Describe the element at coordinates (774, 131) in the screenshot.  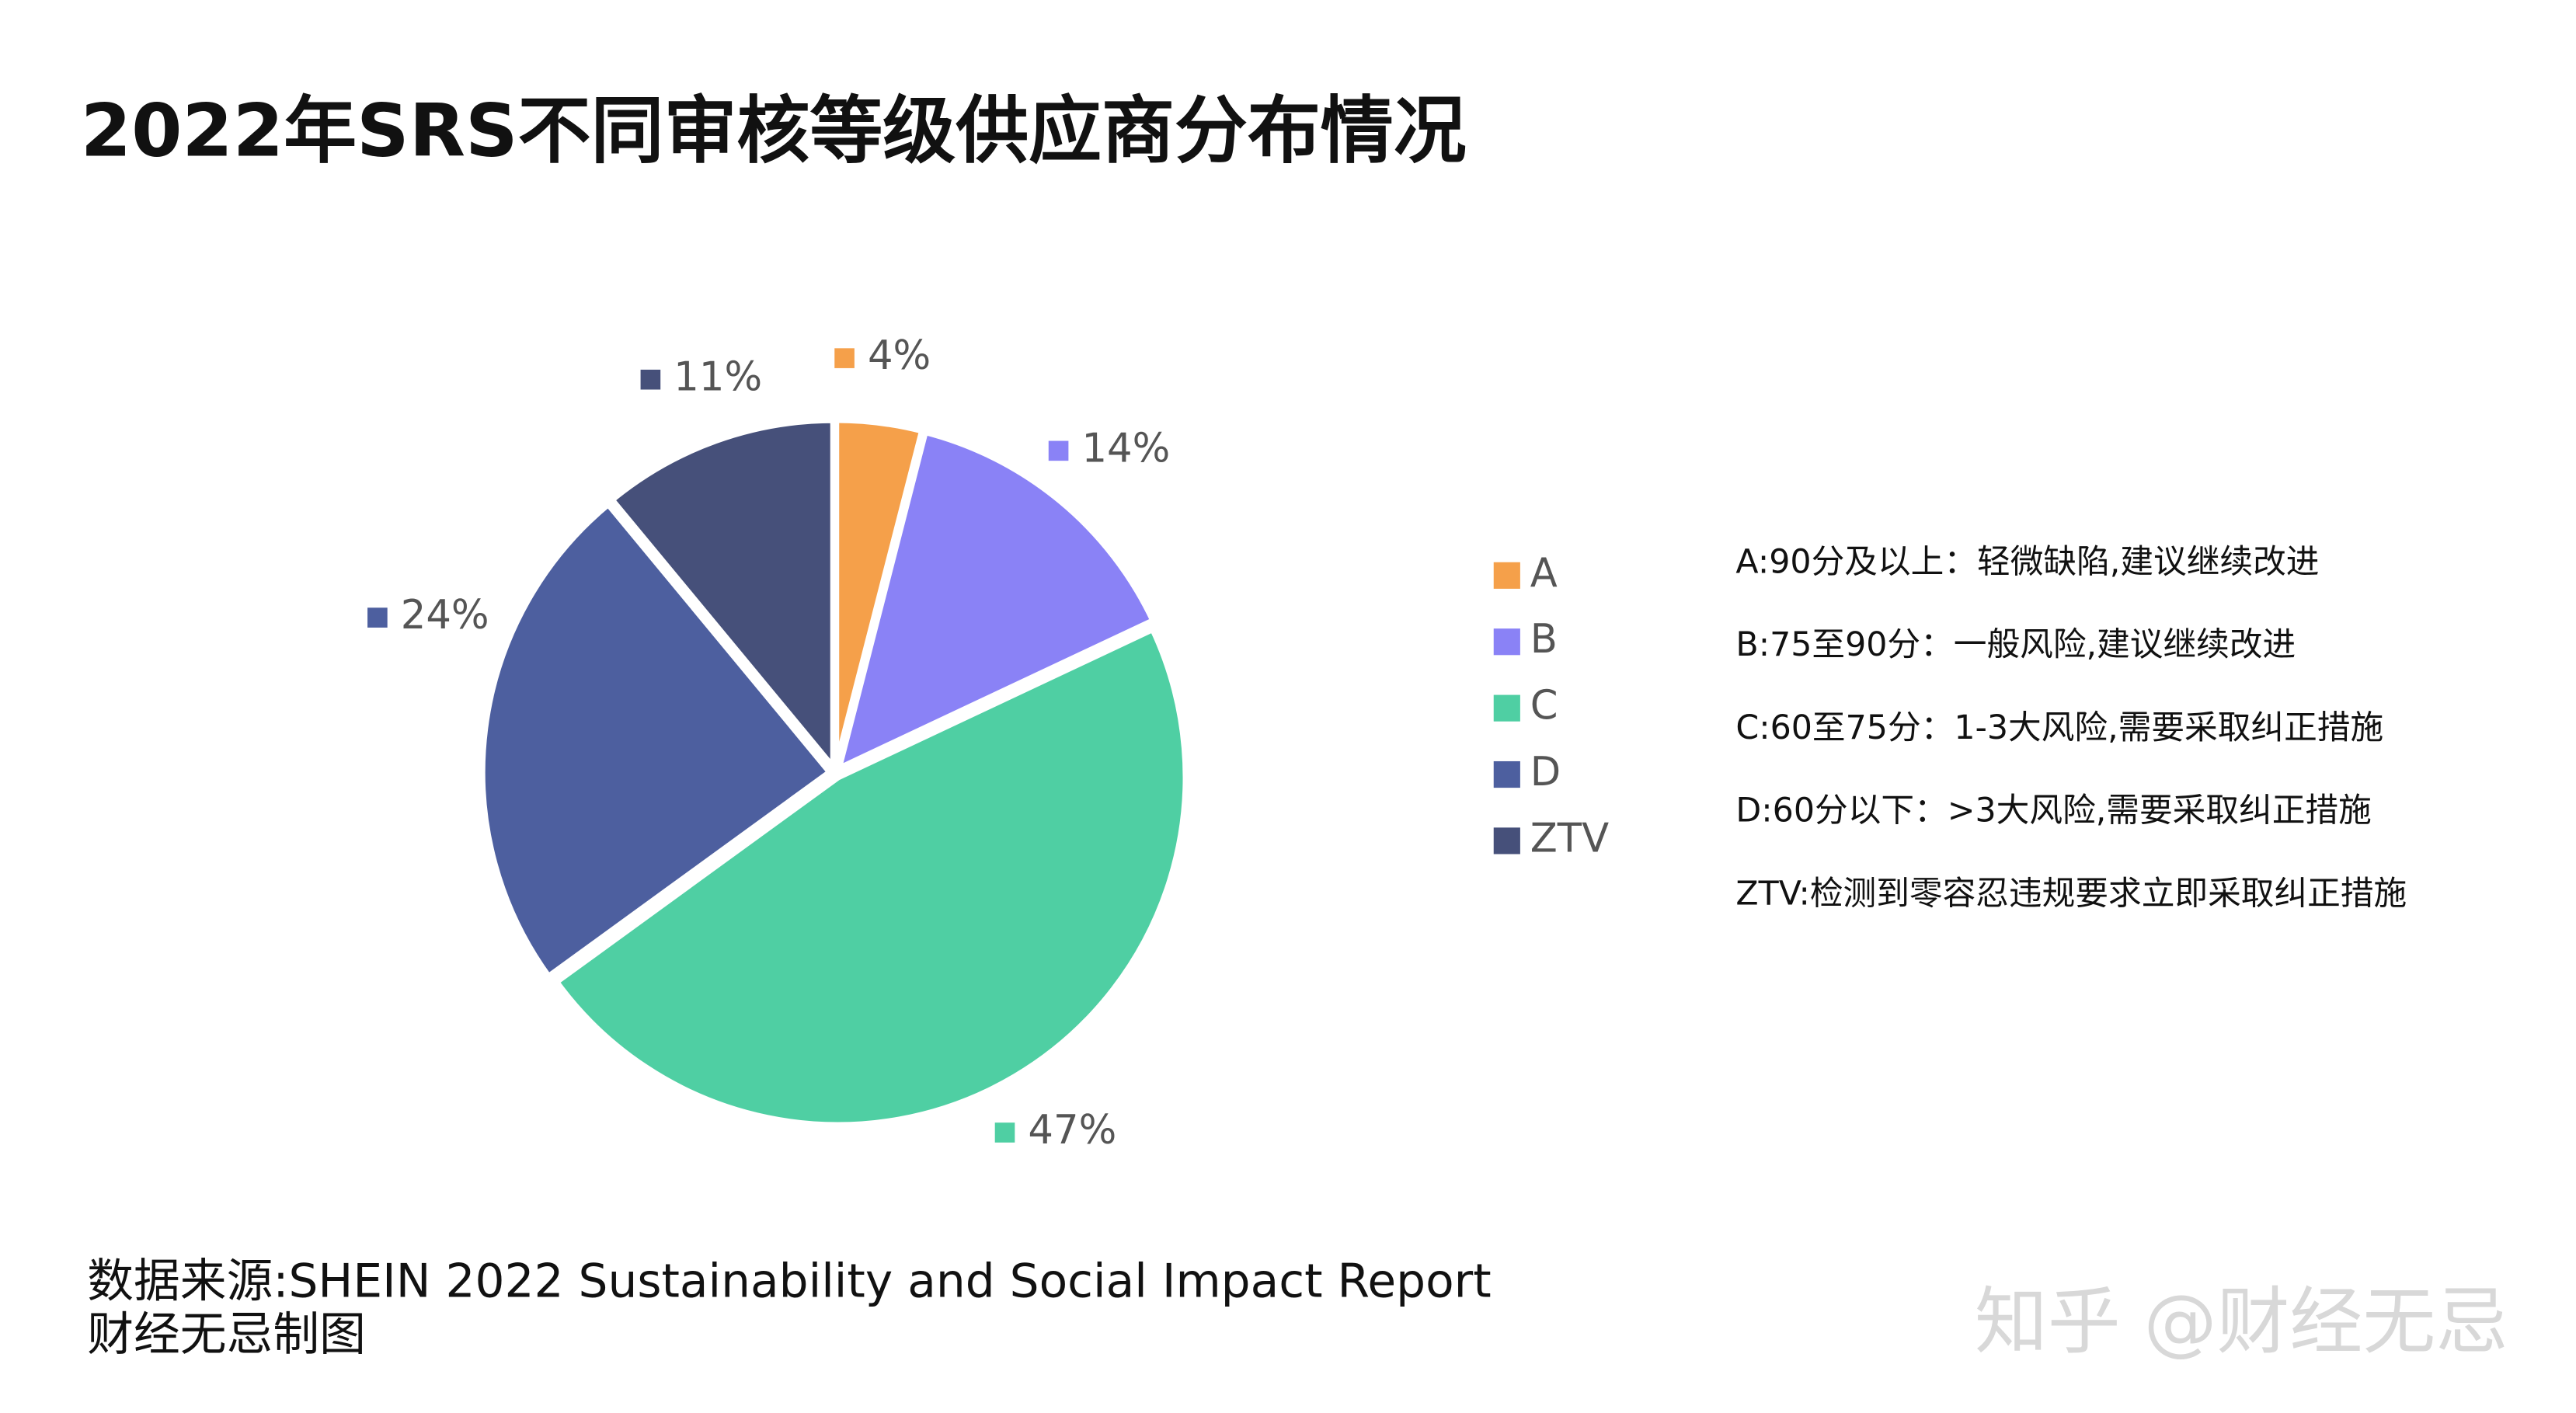
I see `chart-title: 2022年SRS不同审核等级供应商分布情况` at that location.